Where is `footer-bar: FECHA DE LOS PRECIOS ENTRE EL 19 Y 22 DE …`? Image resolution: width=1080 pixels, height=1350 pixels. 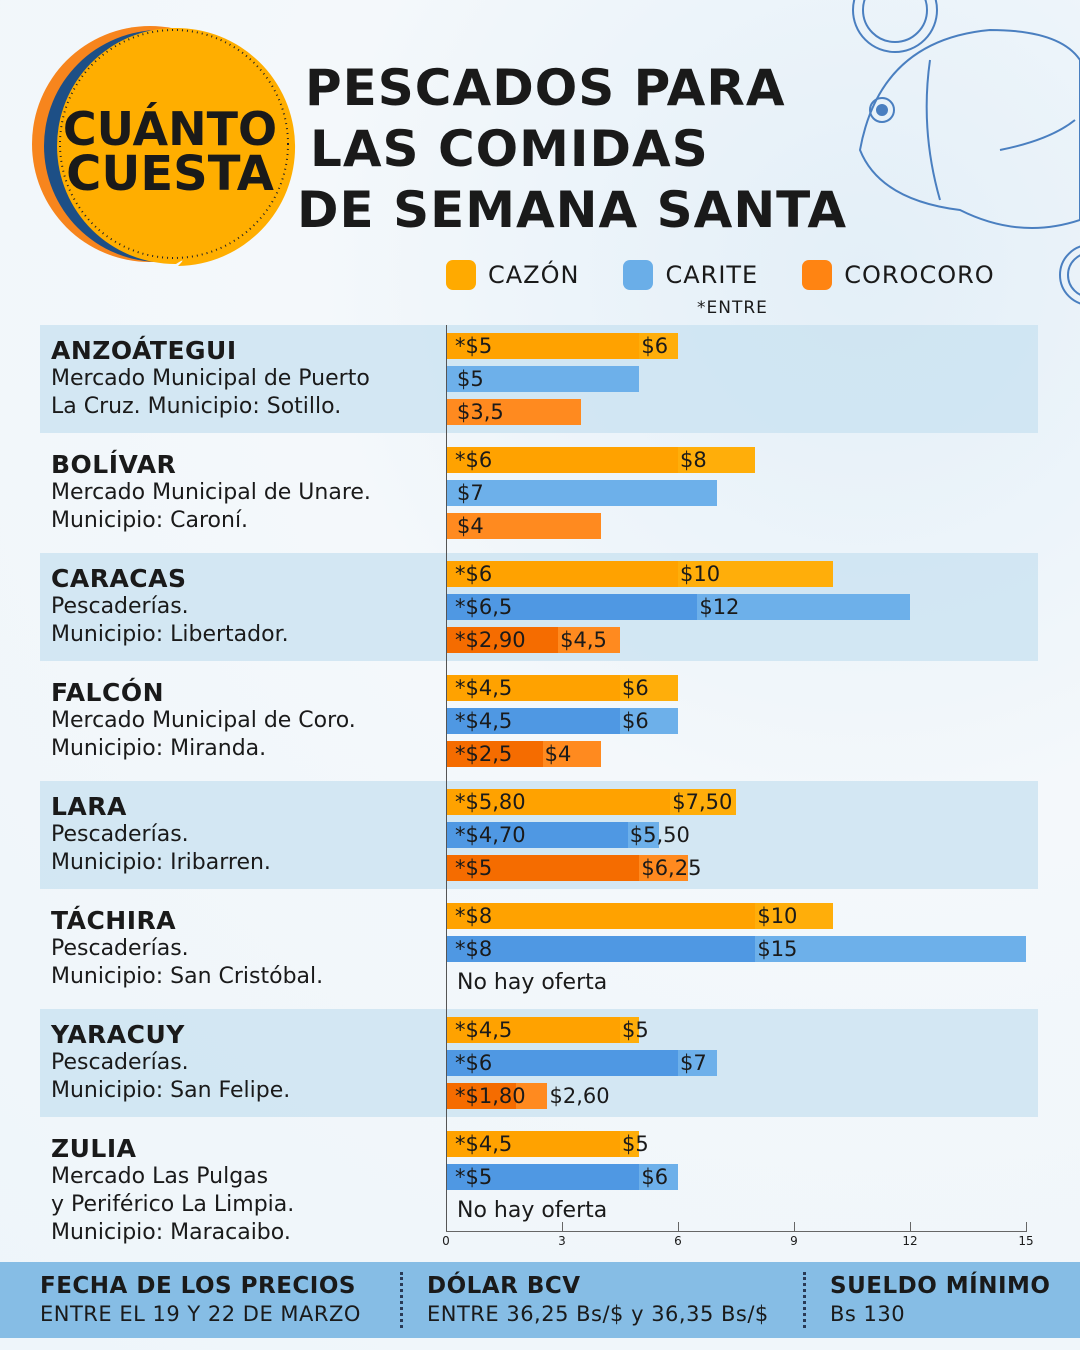 footer-bar: FECHA DE LOS PRECIOS ENTRE EL 19 Y 22 DE … is located at coordinates (540, 1300).